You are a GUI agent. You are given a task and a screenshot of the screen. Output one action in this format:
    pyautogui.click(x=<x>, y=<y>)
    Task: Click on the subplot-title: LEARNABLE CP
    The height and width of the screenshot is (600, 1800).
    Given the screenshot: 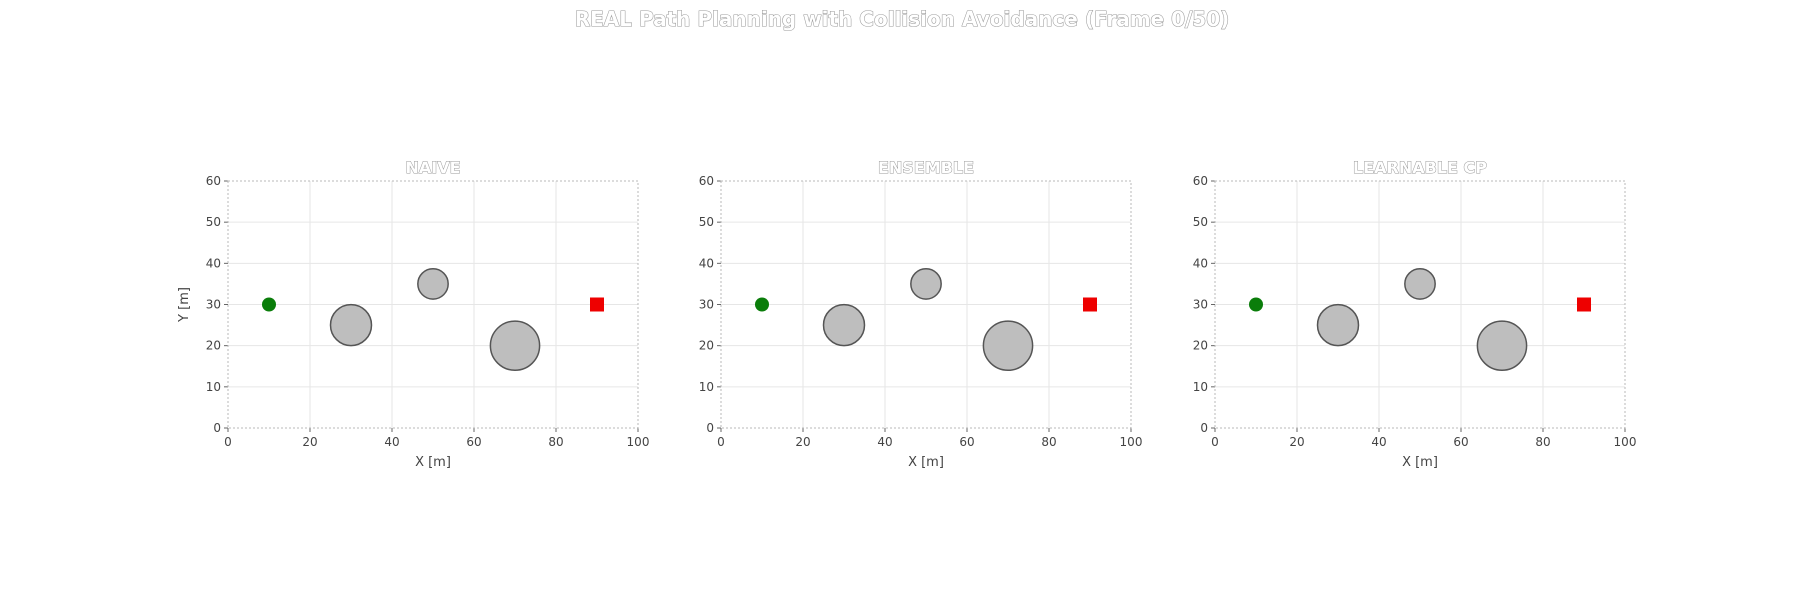 What is the action you would take?
    pyautogui.click(x=1420, y=167)
    